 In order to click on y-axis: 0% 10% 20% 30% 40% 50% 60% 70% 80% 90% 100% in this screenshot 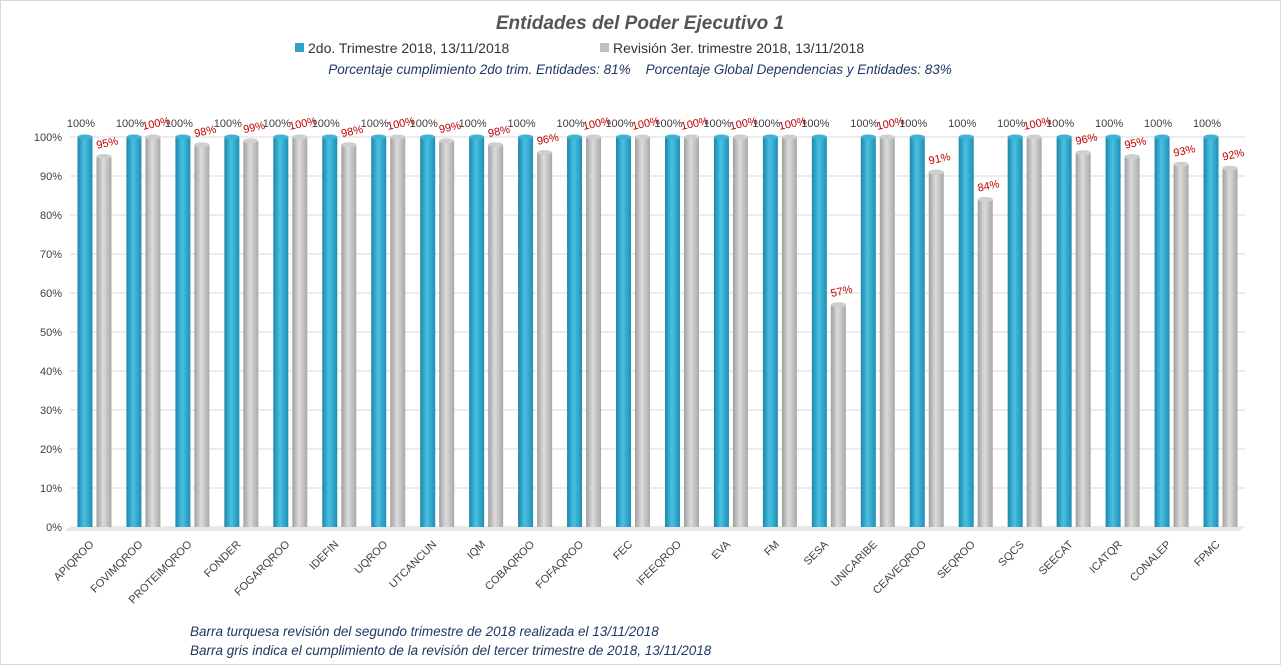, I will do `click(48, 333)`.